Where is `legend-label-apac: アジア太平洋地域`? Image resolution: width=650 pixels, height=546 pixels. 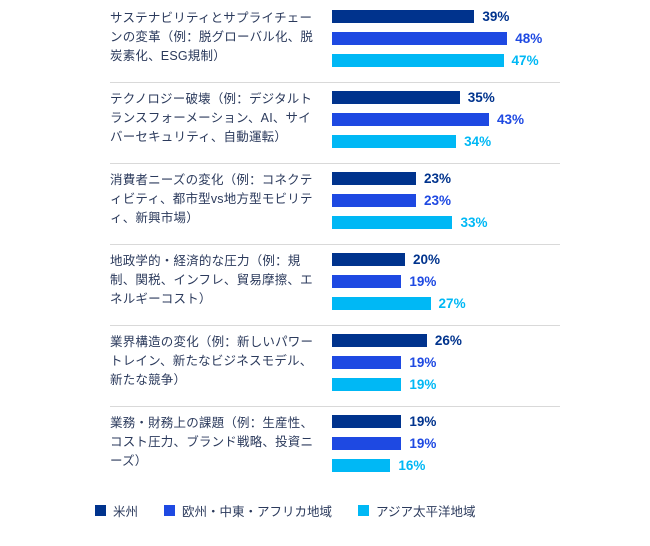 legend-label-apac: アジア太平洋地域 is located at coordinates (426, 512).